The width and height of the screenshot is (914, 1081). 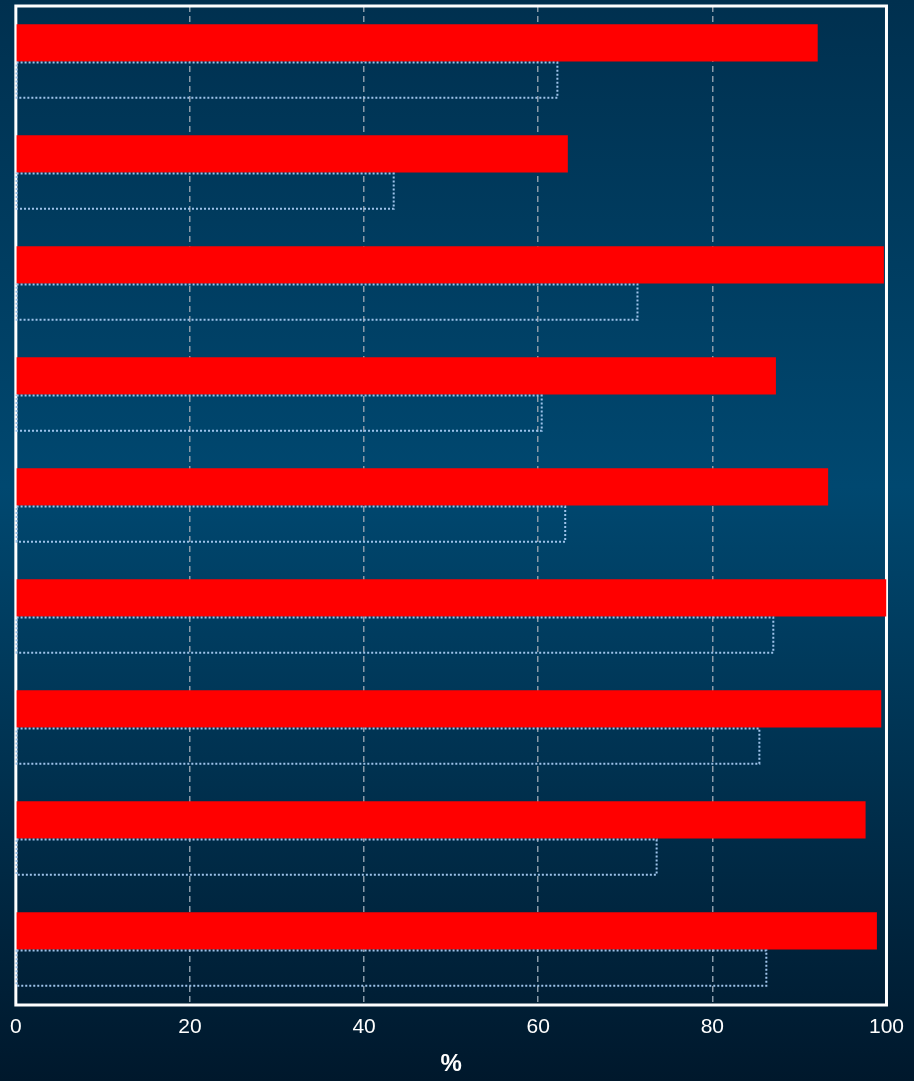 I want to click on x-axis-title: %, so click(x=451, y=1063).